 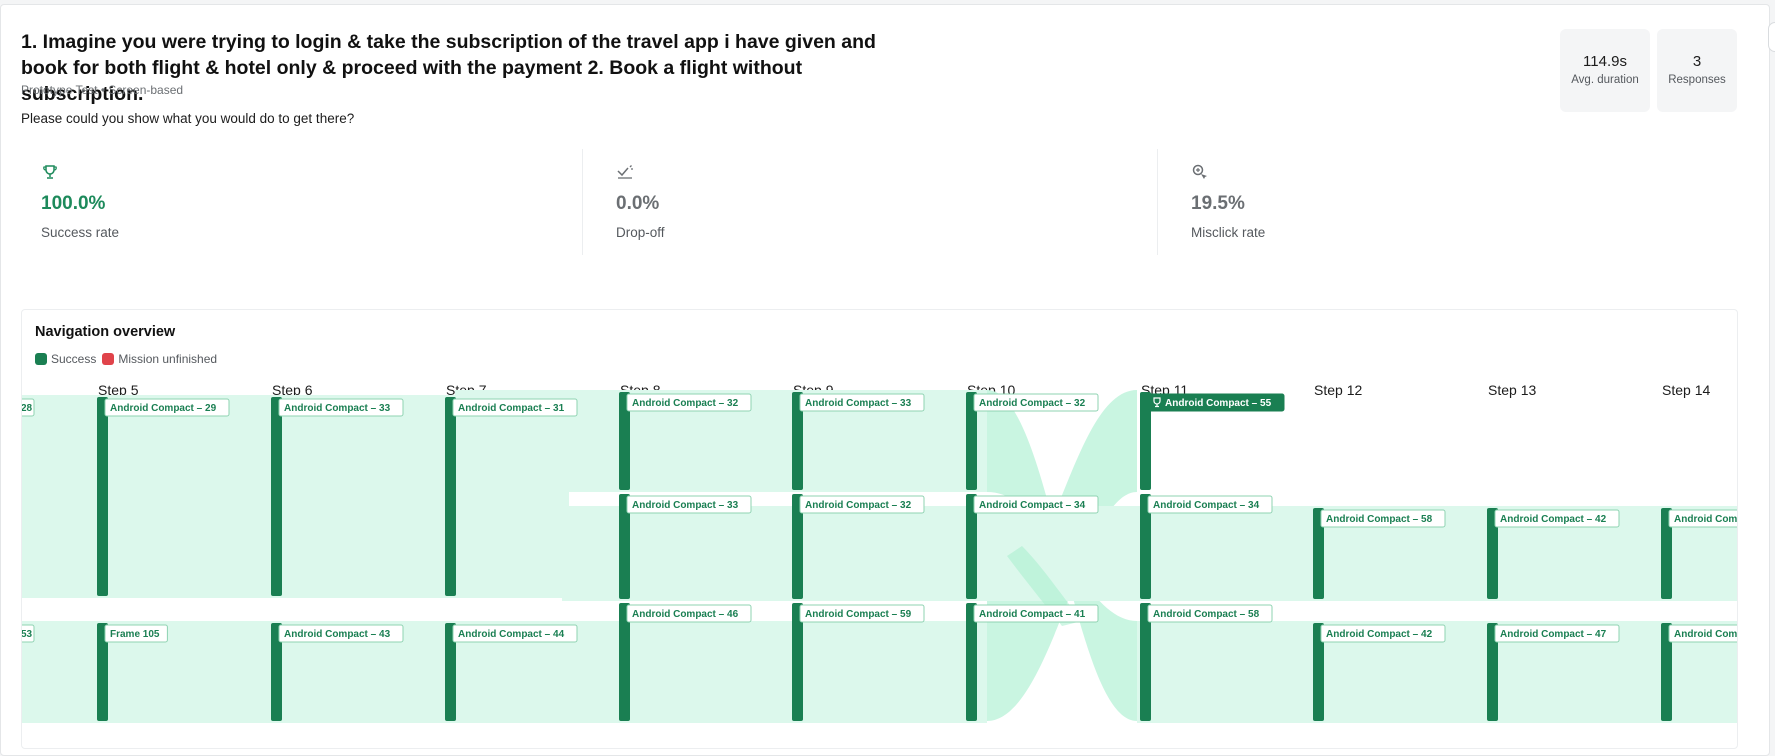 What do you see at coordinates (118, 390) in the screenshot?
I see `step-label: Step 5` at bounding box center [118, 390].